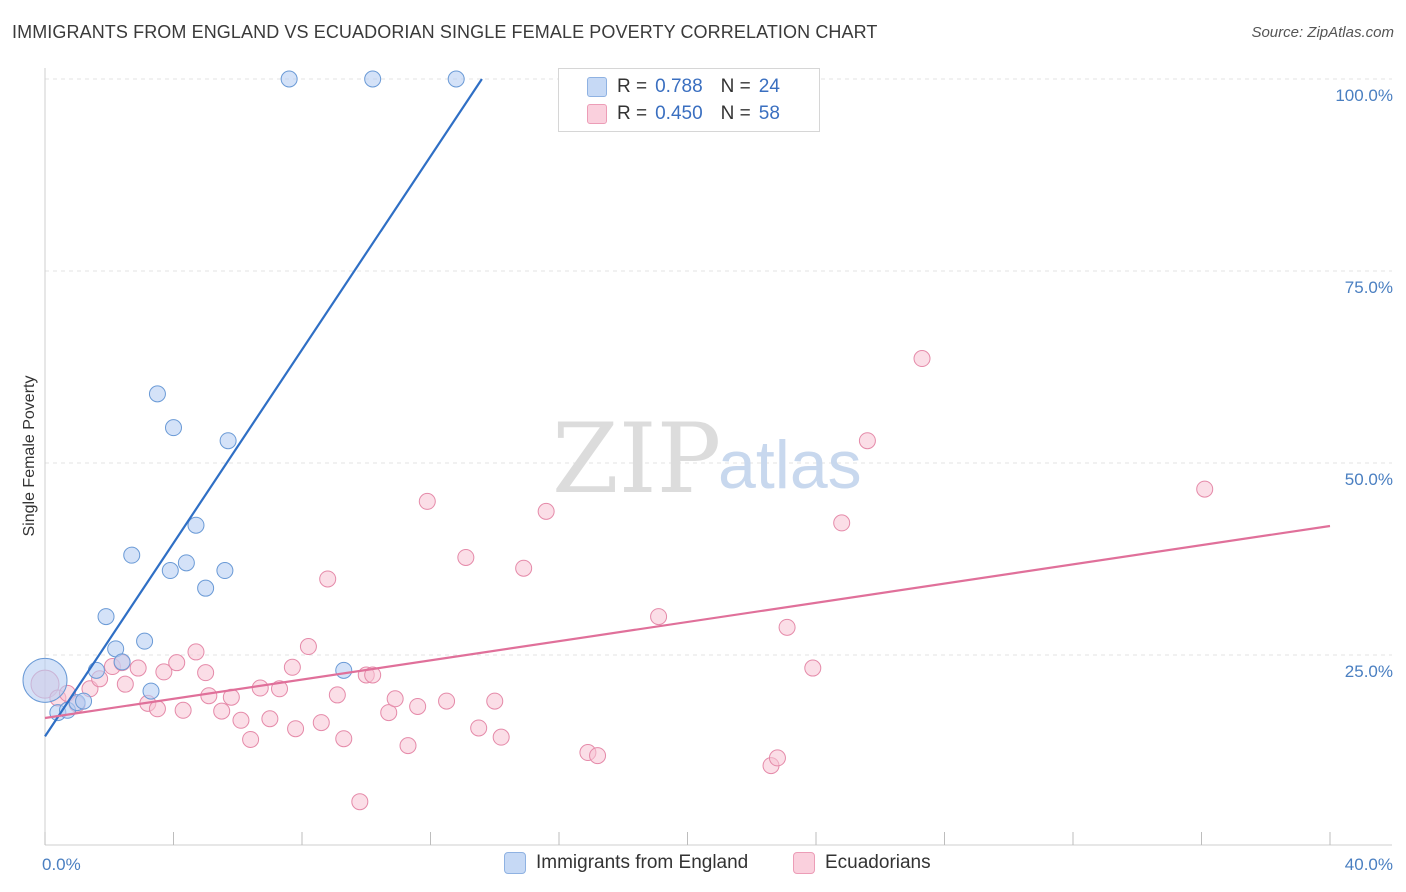 This screenshot has height=892, width=1406. Describe the element at coordinates (29, 456) in the screenshot. I see `y-axis-title: Single Female Poverty` at that location.